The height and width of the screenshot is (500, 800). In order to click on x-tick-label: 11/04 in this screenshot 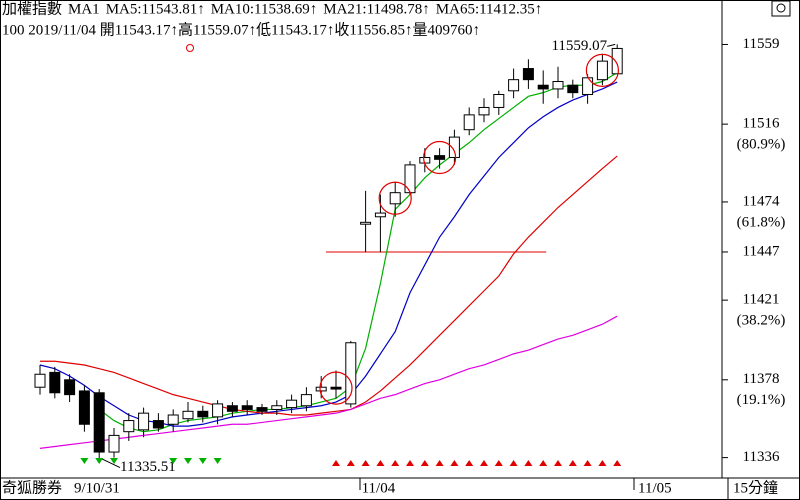, I will do `click(379, 488)`.